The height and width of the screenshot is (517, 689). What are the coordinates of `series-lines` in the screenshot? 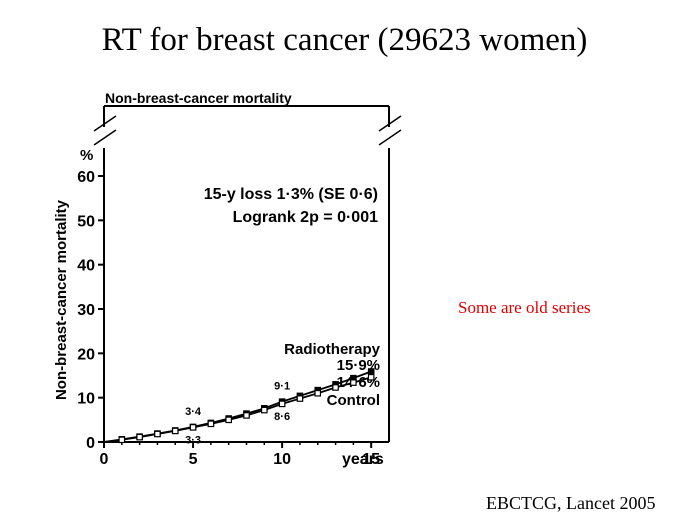 It's located at (237, 406).